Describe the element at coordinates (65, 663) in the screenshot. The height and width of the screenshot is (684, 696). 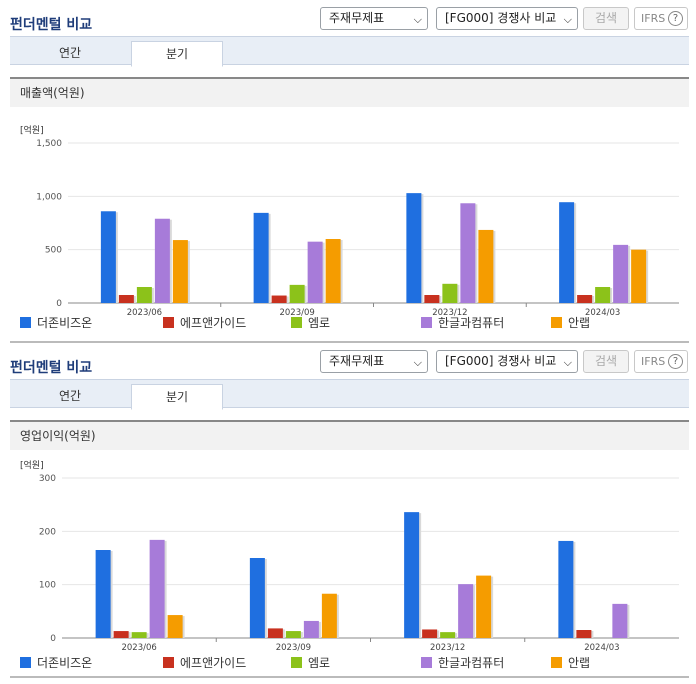
I see `legend-label: 더존비즈온` at that location.